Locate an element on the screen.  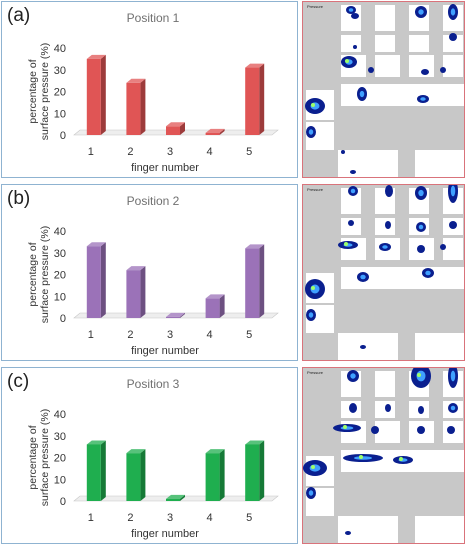
y-axis-label-line: surface pressure (%) is located at coordinates (45, 457).